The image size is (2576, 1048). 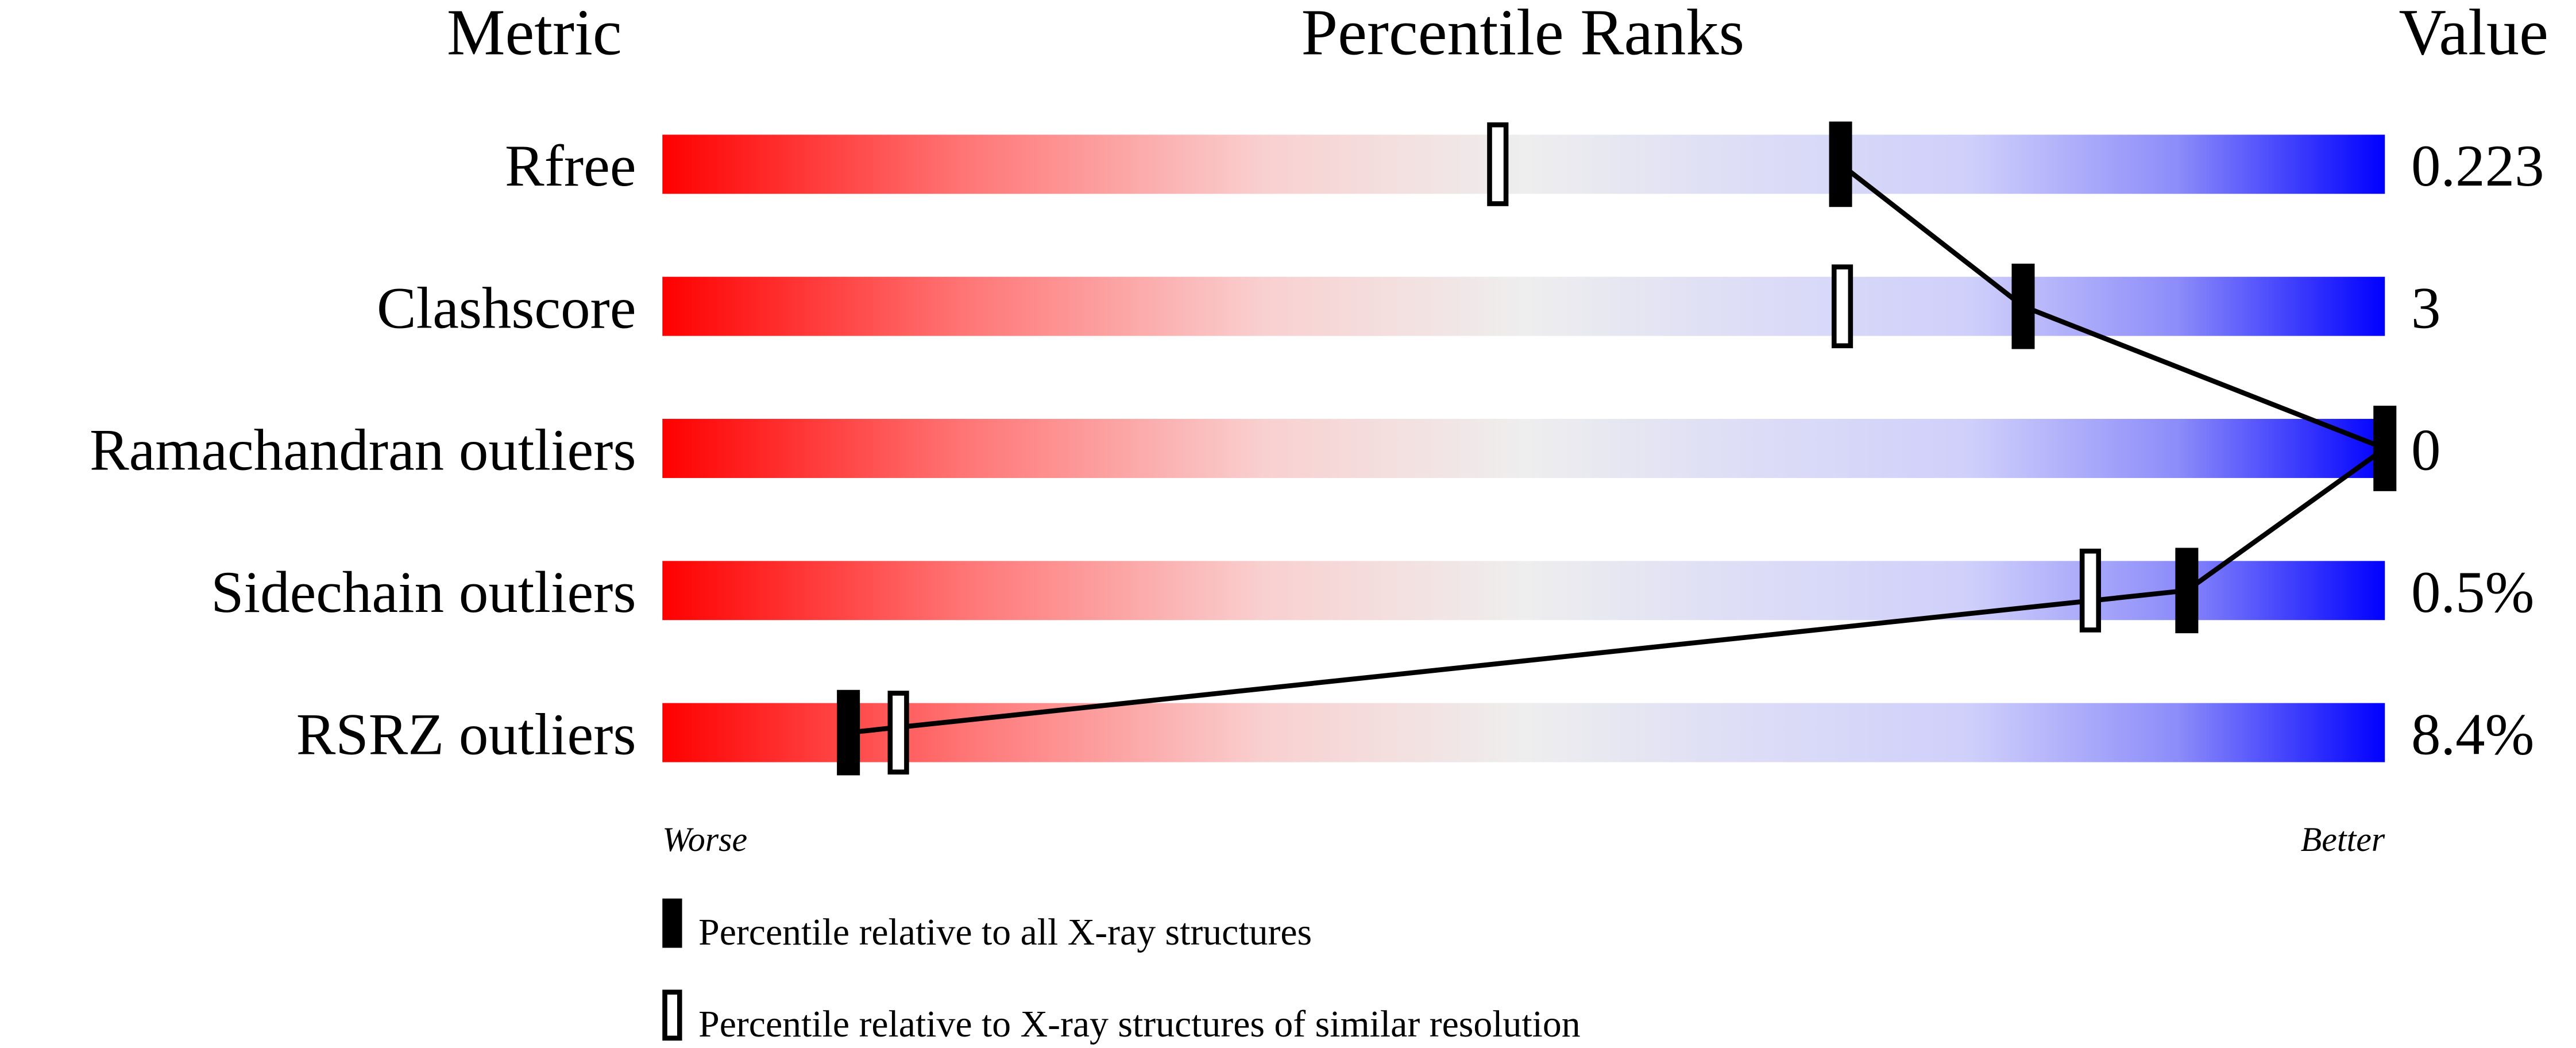 I want to click on metric-label: Clashscore, so click(x=506, y=308).